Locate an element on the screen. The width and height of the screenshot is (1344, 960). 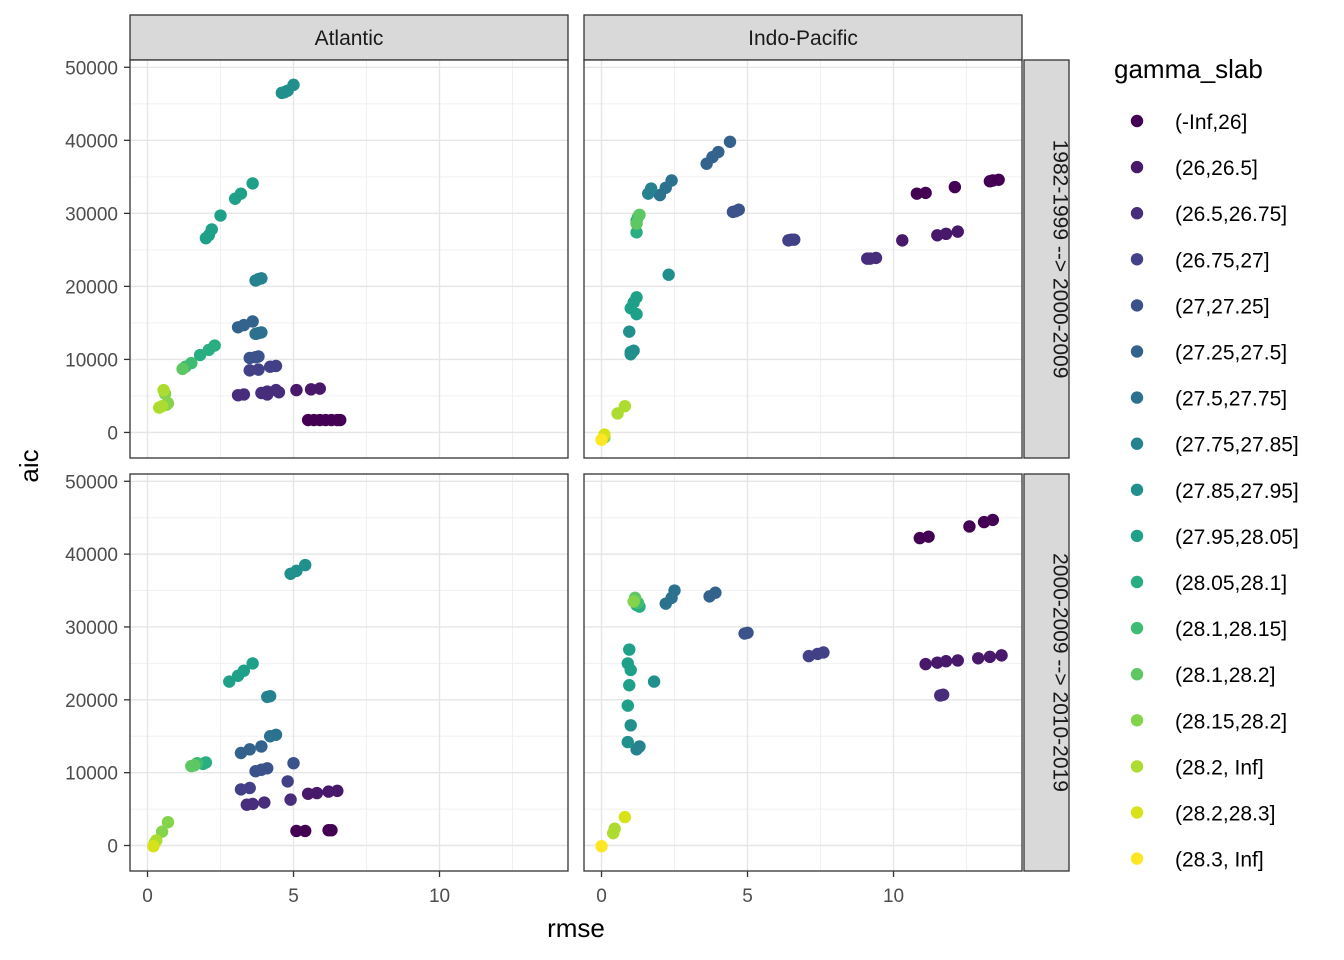
legend-label: (27.95,28.05] is located at coordinates (1237, 537).